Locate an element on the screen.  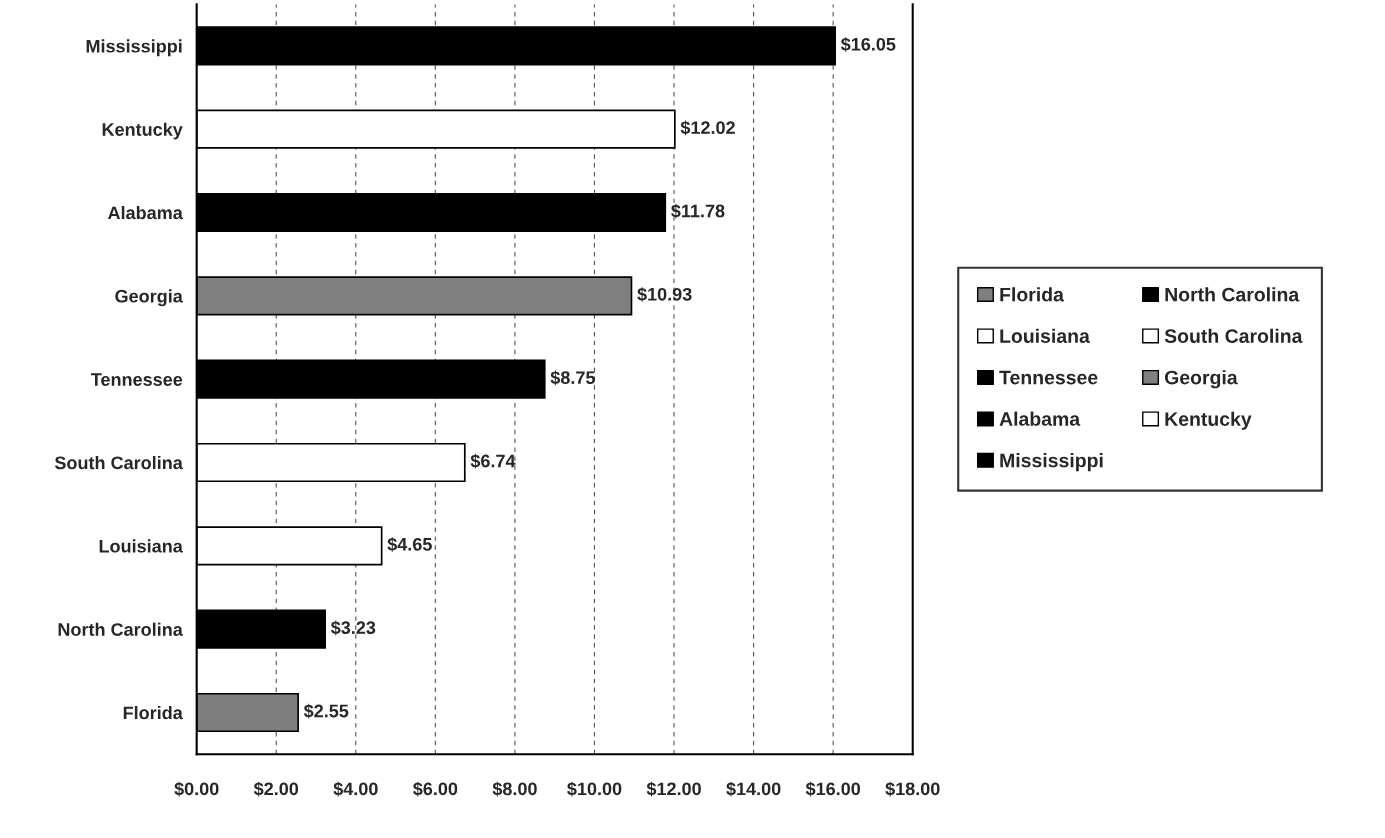
x-tick-label: $6.00 is located at coordinates (435, 789).